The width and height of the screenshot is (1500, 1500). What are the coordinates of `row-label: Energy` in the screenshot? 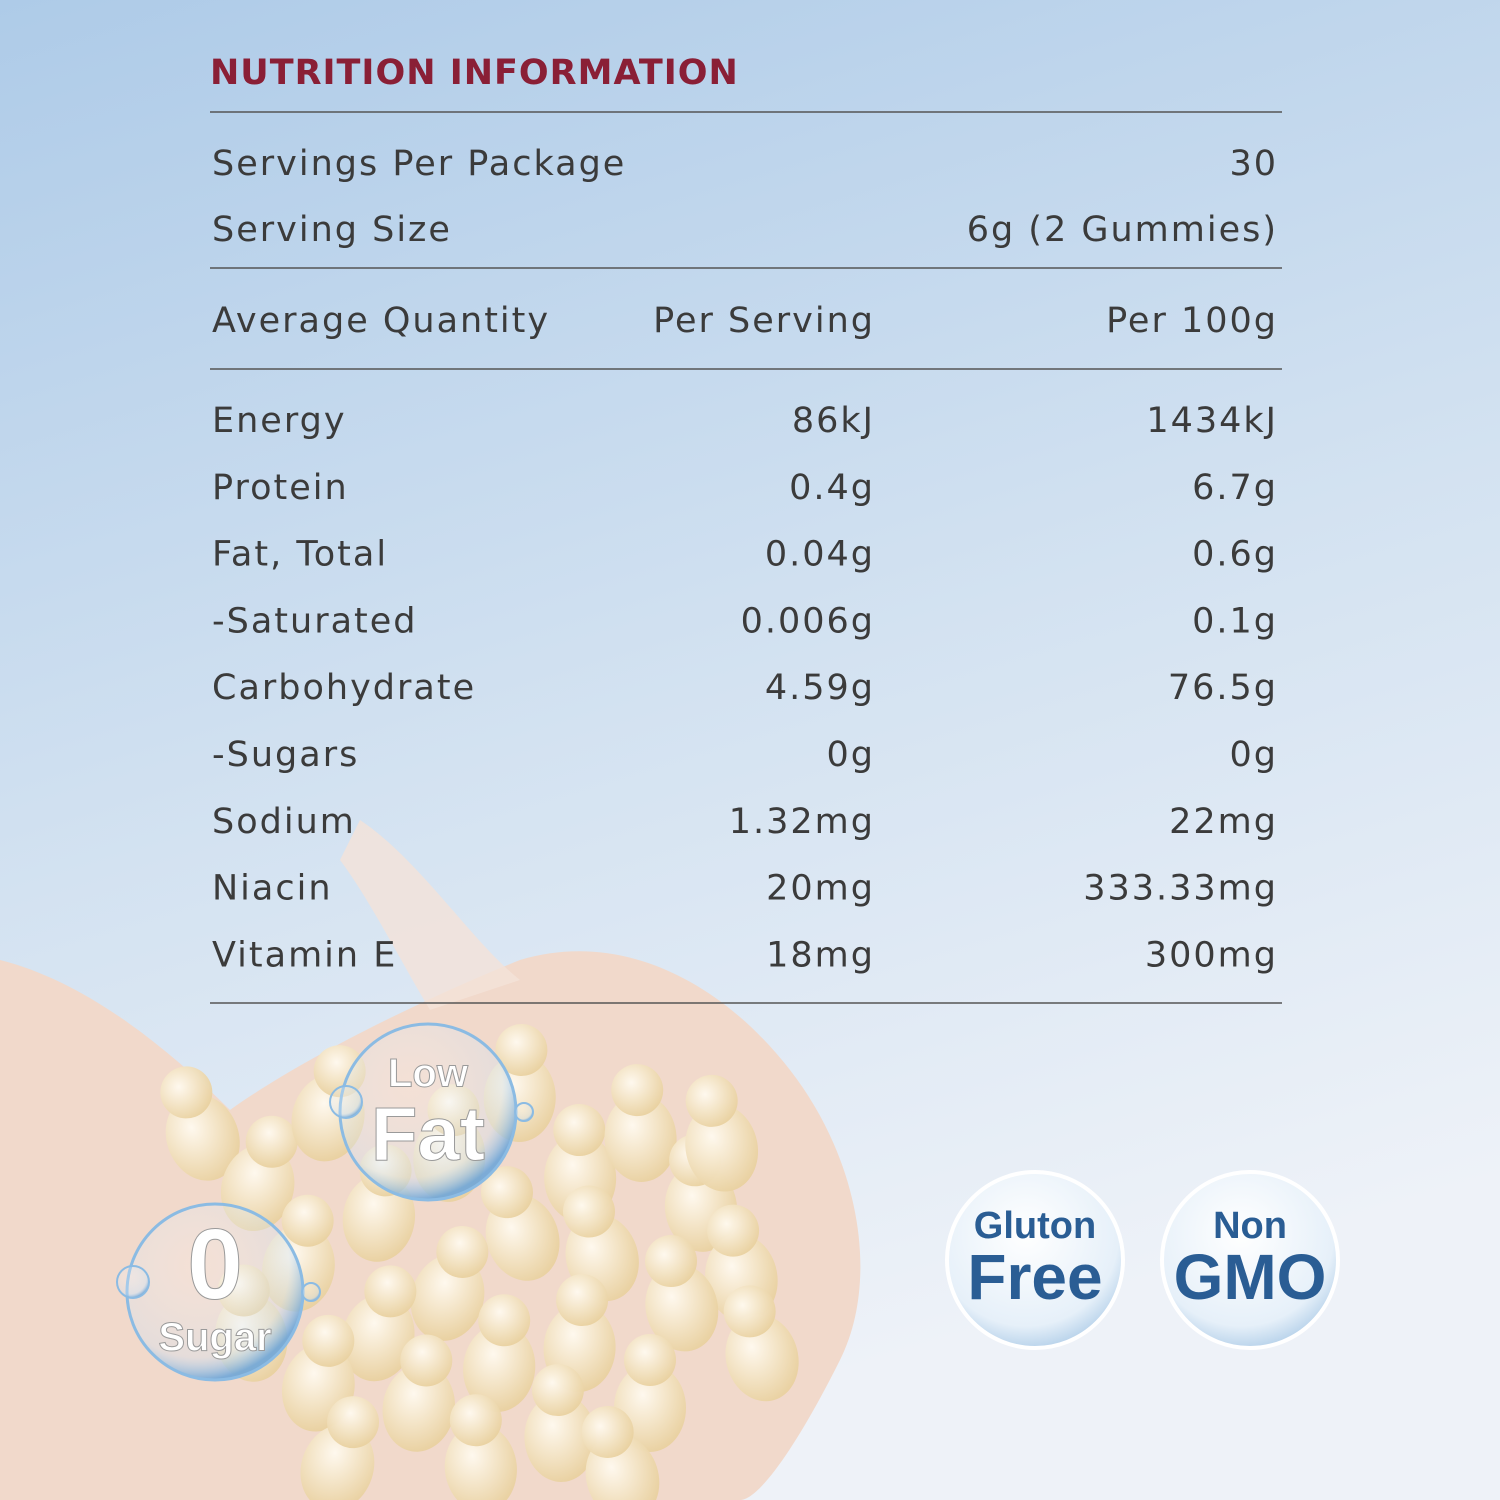 It's located at (279, 421).